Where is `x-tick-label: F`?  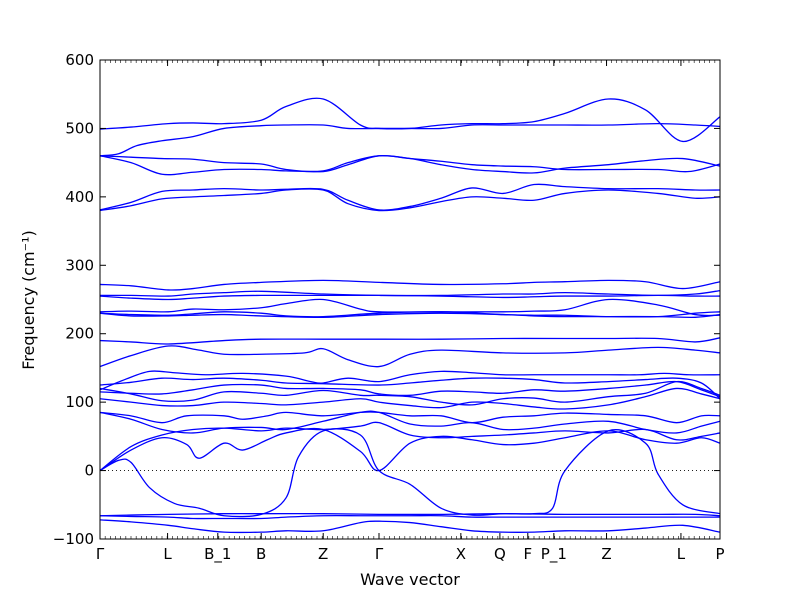 x-tick-label: F is located at coordinates (527, 554).